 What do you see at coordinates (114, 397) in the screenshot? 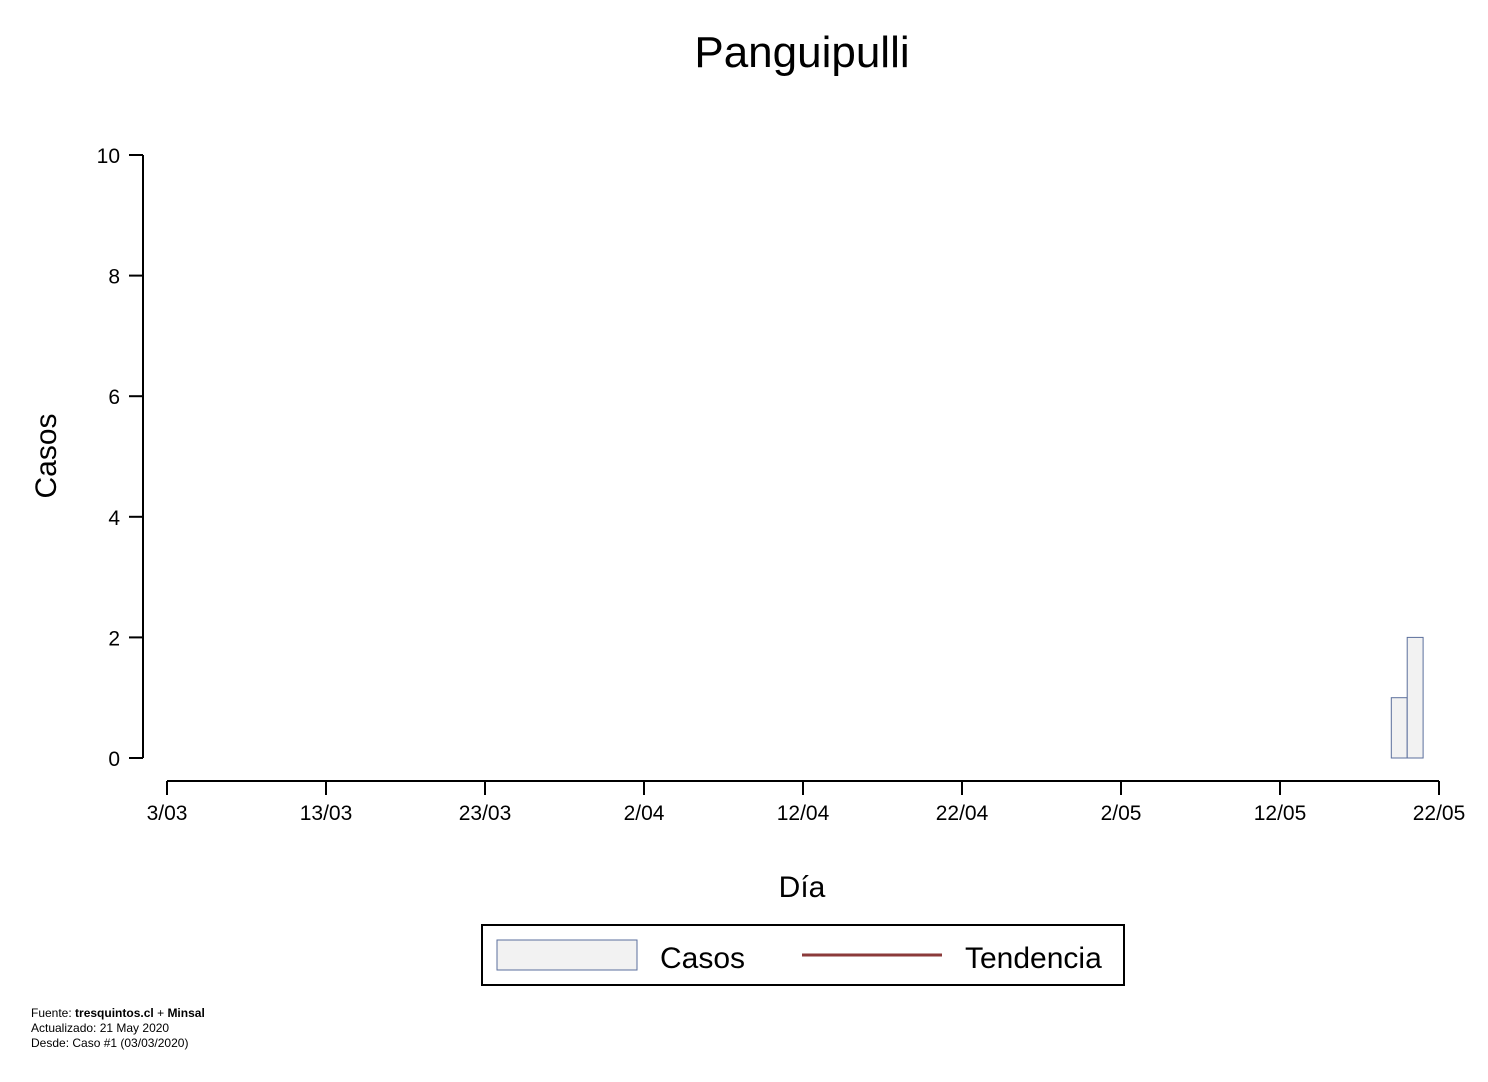
I see `y-tick-label: 6` at bounding box center [114, 397].